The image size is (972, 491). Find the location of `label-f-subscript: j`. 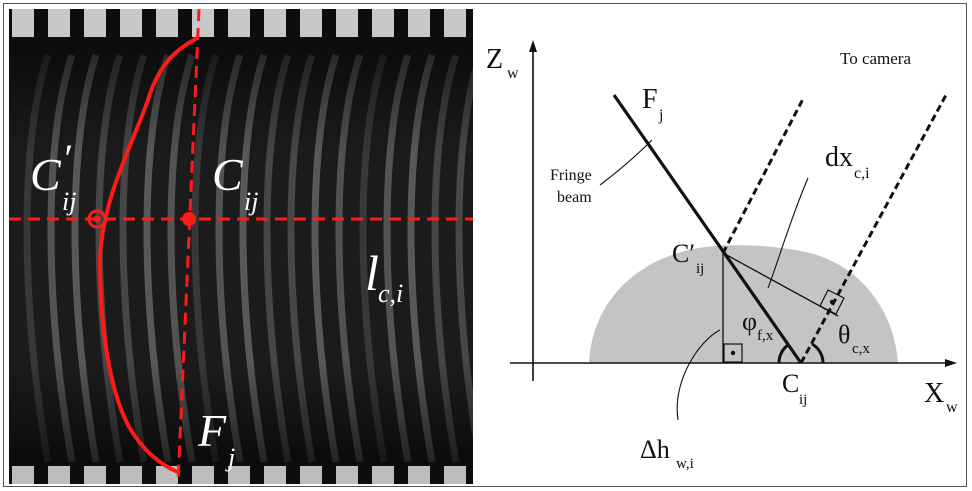

label-f-subscript: j is located at coordinates (230, 457).